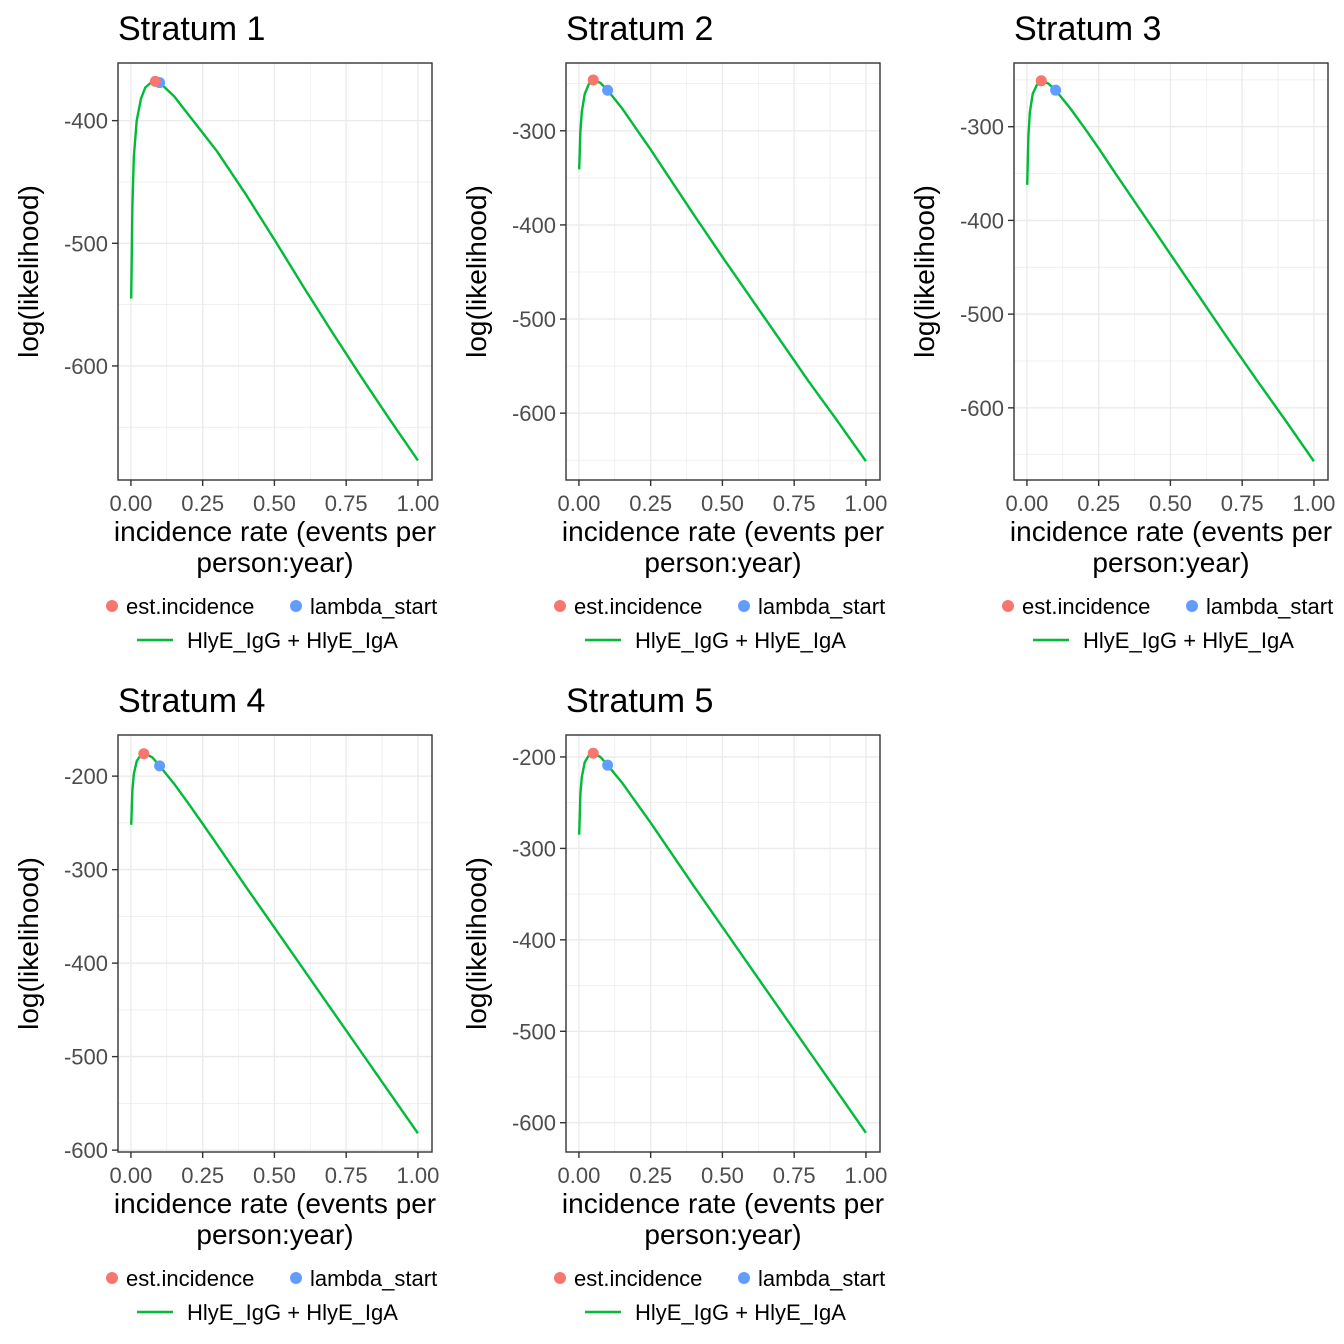  I want to click on panel-title: Stratum 5, so click(639, 701).